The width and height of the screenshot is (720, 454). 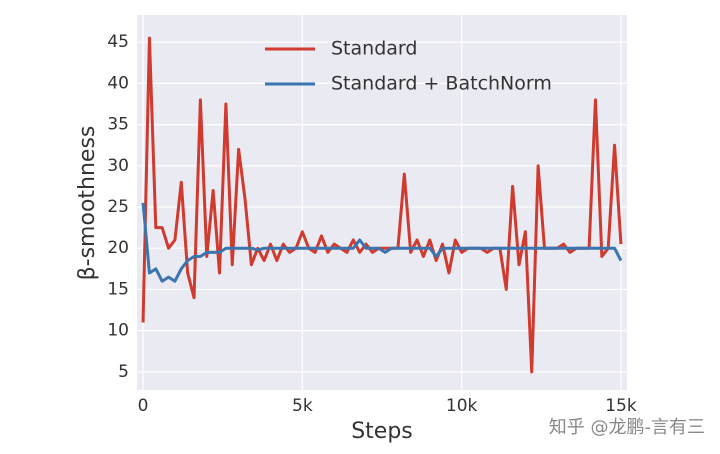 I want to click on y-tick-label: 35, so click(x=118, y=125).